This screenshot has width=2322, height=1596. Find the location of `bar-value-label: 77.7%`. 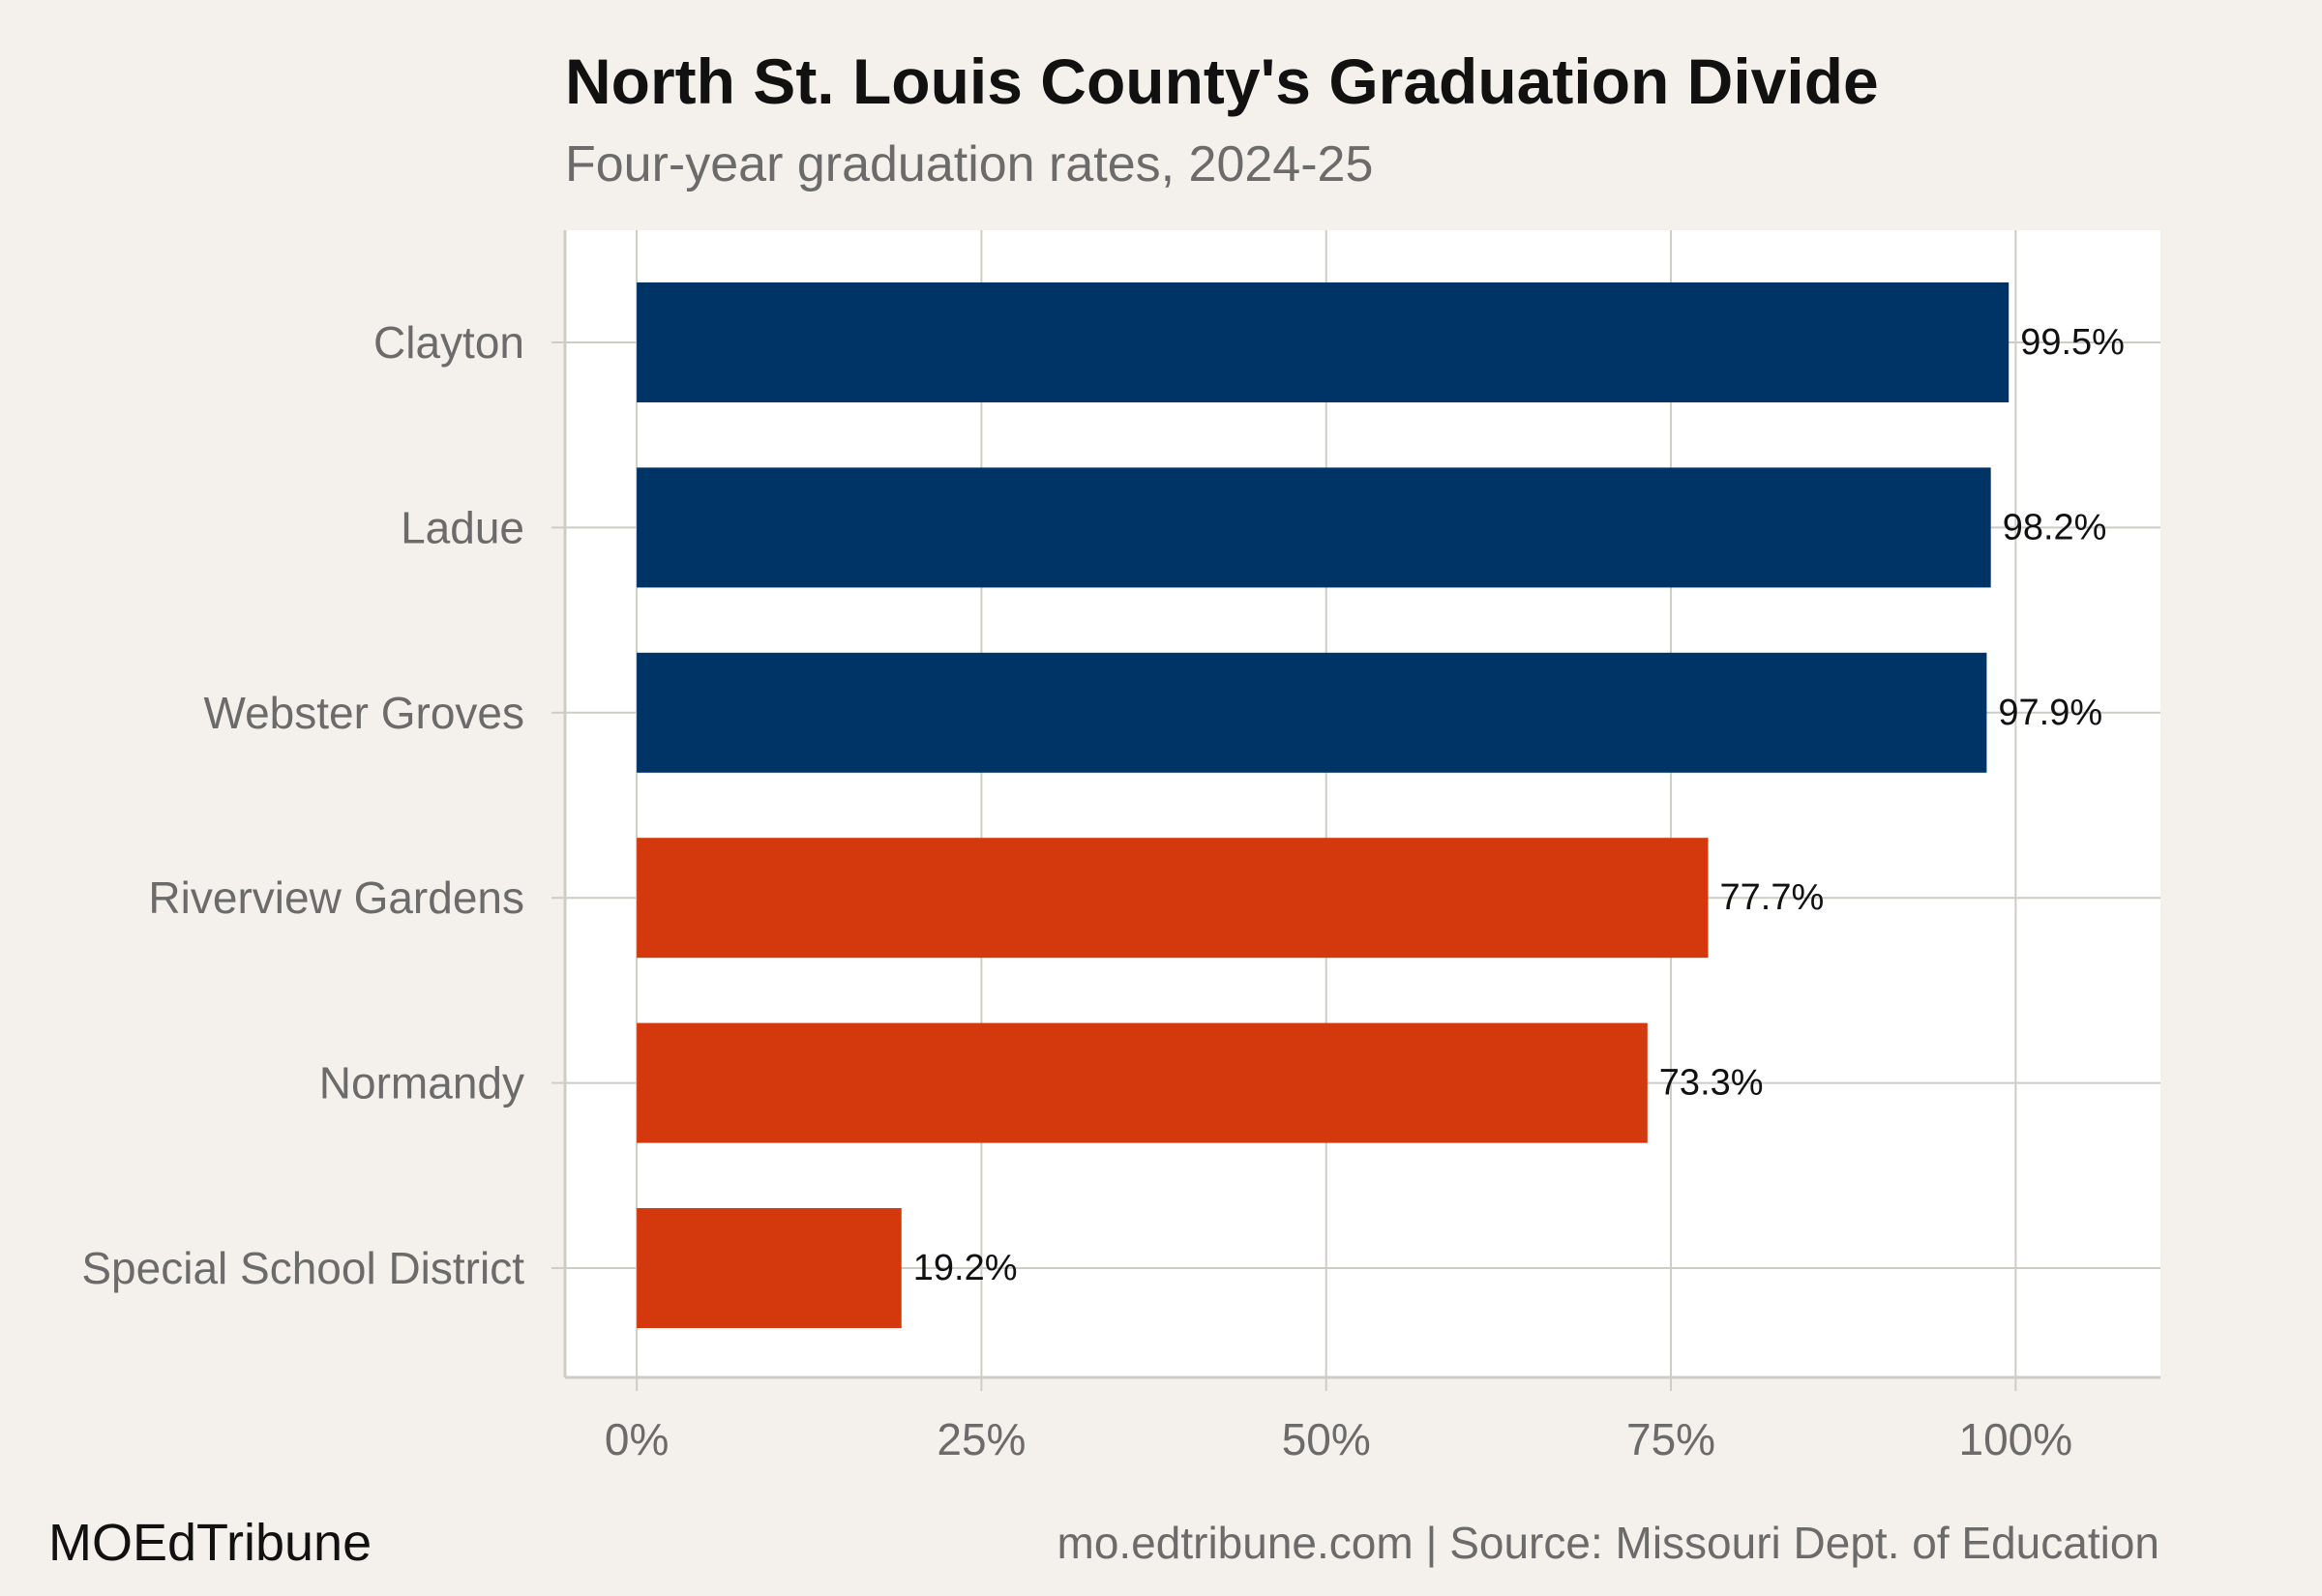

bar-value-label: 77.7% is located at coordinates (1772, 897).